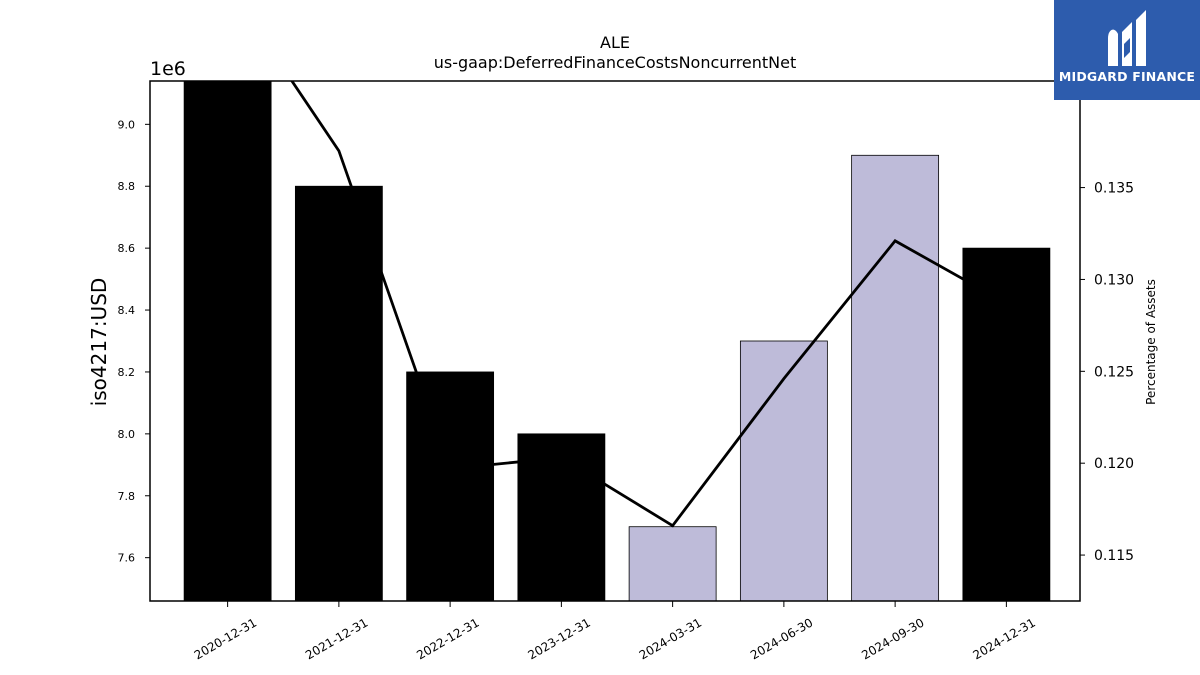 The width and height of the screenshot is (1200, 675). Describe the element at coordinates (1127, 38) in the screenshot. I see `midgard-logo-icon` at that location.